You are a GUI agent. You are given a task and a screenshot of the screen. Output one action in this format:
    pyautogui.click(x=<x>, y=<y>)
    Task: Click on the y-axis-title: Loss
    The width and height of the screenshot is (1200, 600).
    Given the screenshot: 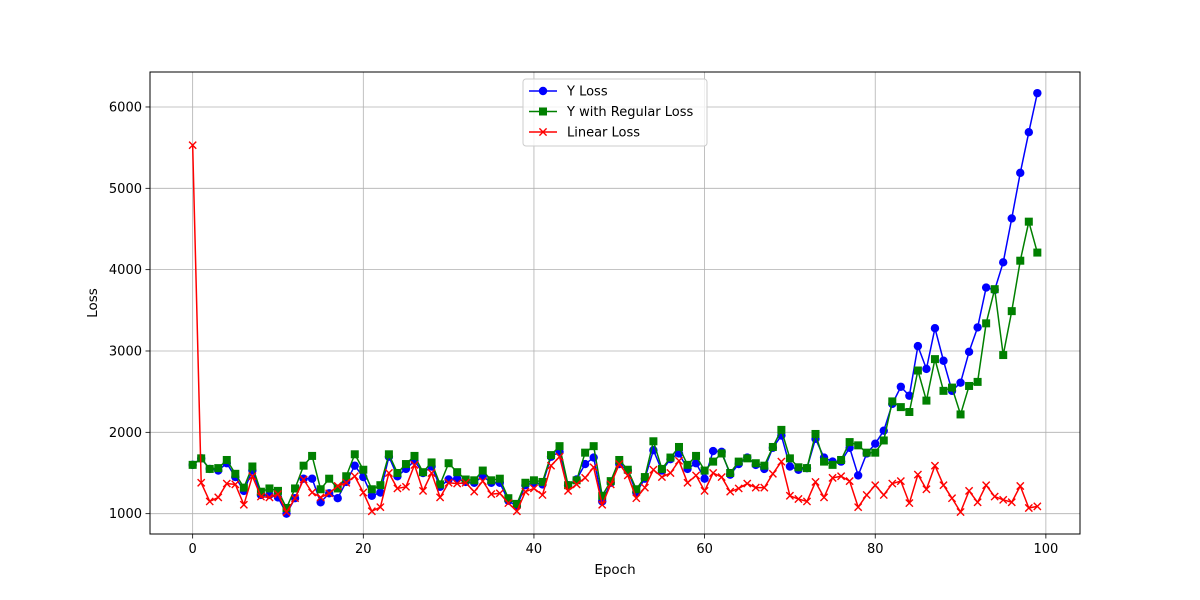 What is the action you would take?
    pyautogui.click(x=93, y=303)
    